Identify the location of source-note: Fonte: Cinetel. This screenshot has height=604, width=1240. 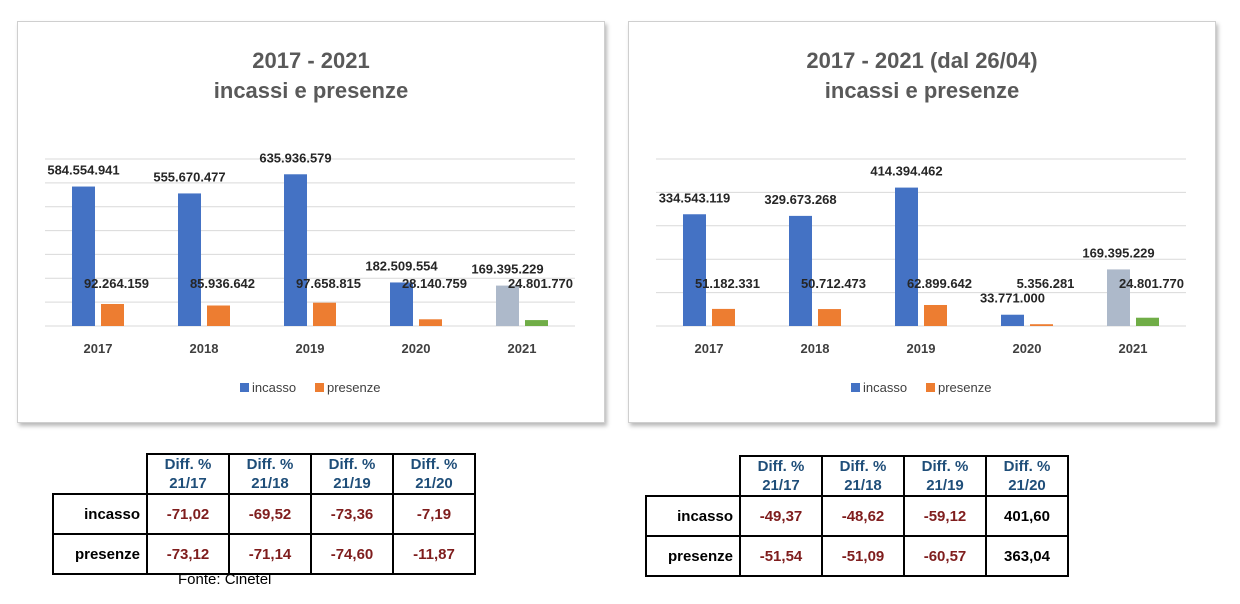
(225, 579).